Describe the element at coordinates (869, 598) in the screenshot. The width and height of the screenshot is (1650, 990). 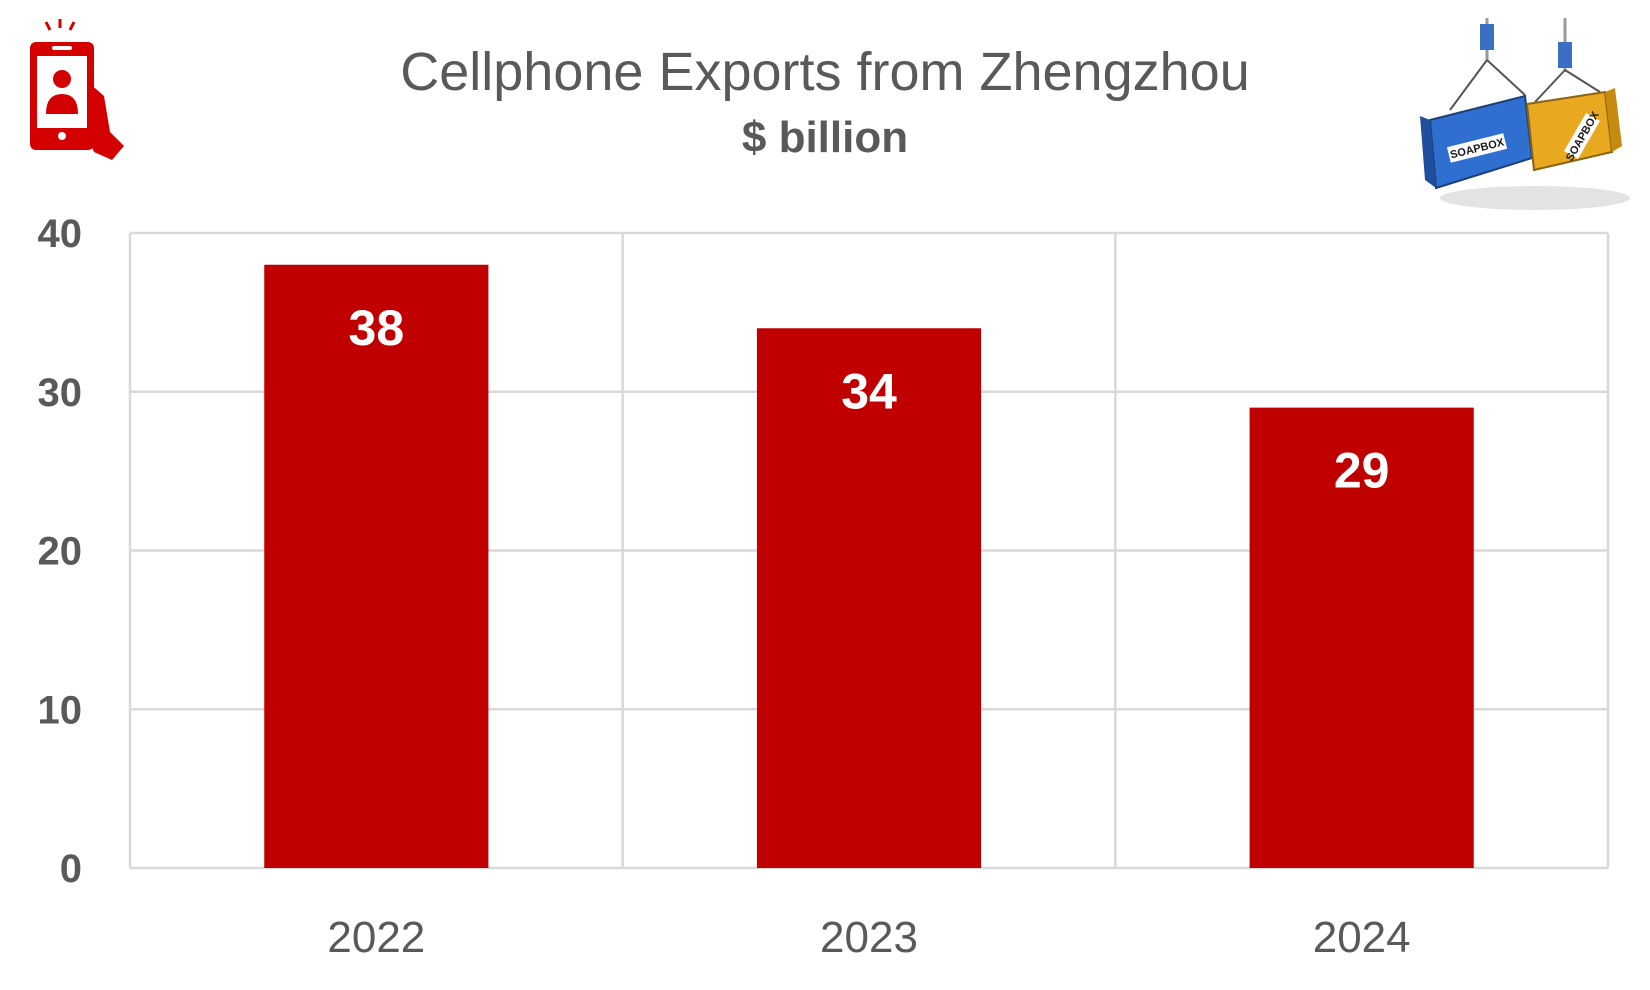
I see `bar-2023` at that location.